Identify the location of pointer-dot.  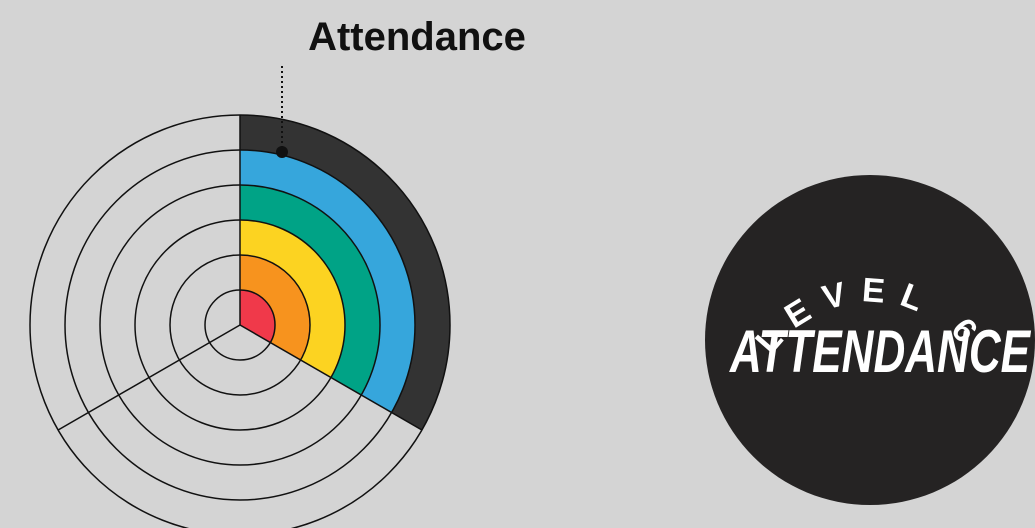
(282, 152).